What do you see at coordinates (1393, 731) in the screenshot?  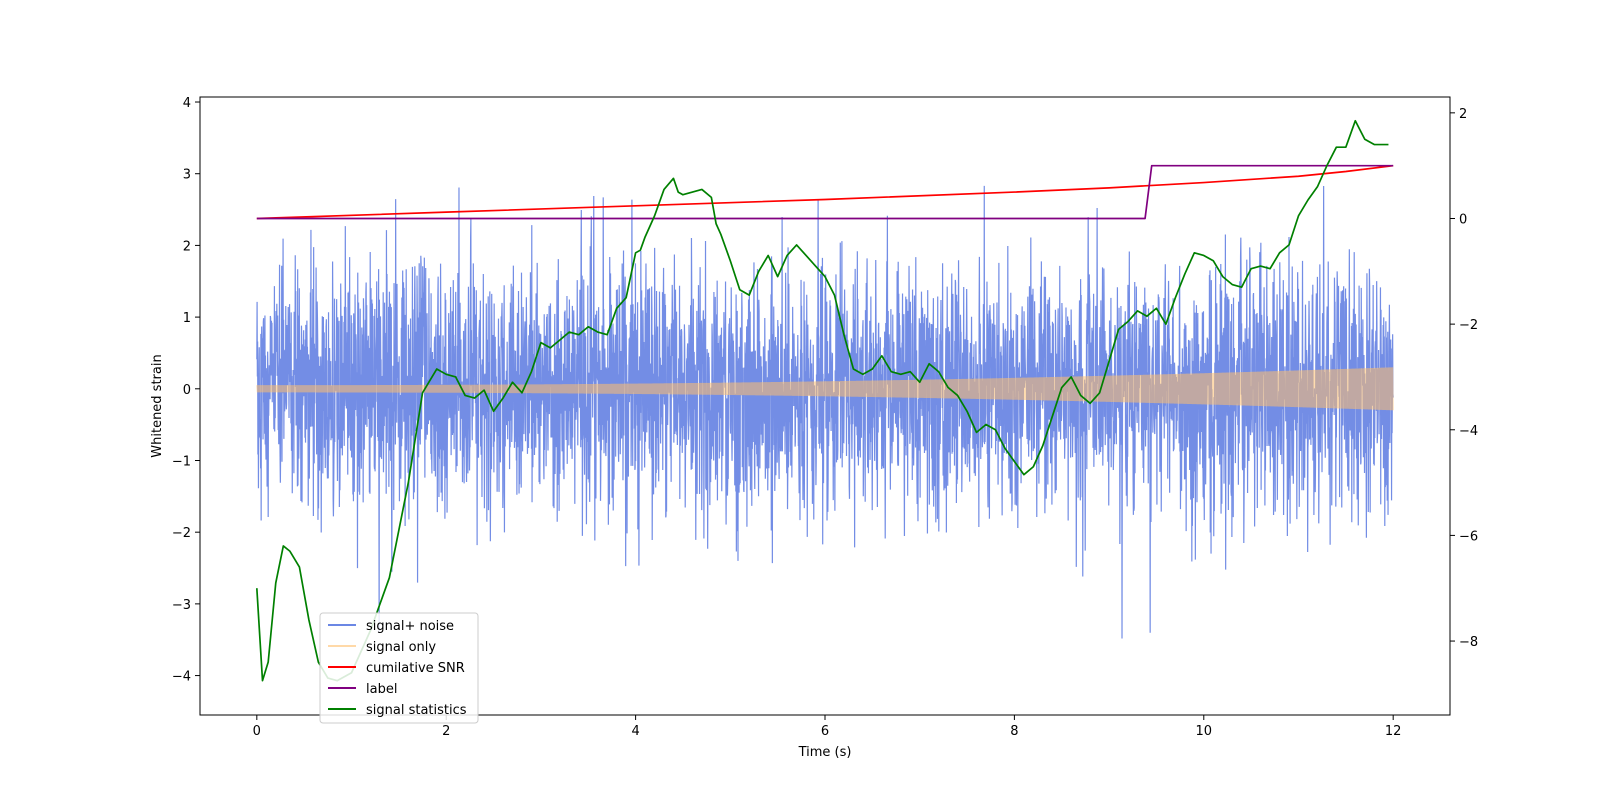 I see `x-tick-label: 12` at bounding box center [1393, 731].